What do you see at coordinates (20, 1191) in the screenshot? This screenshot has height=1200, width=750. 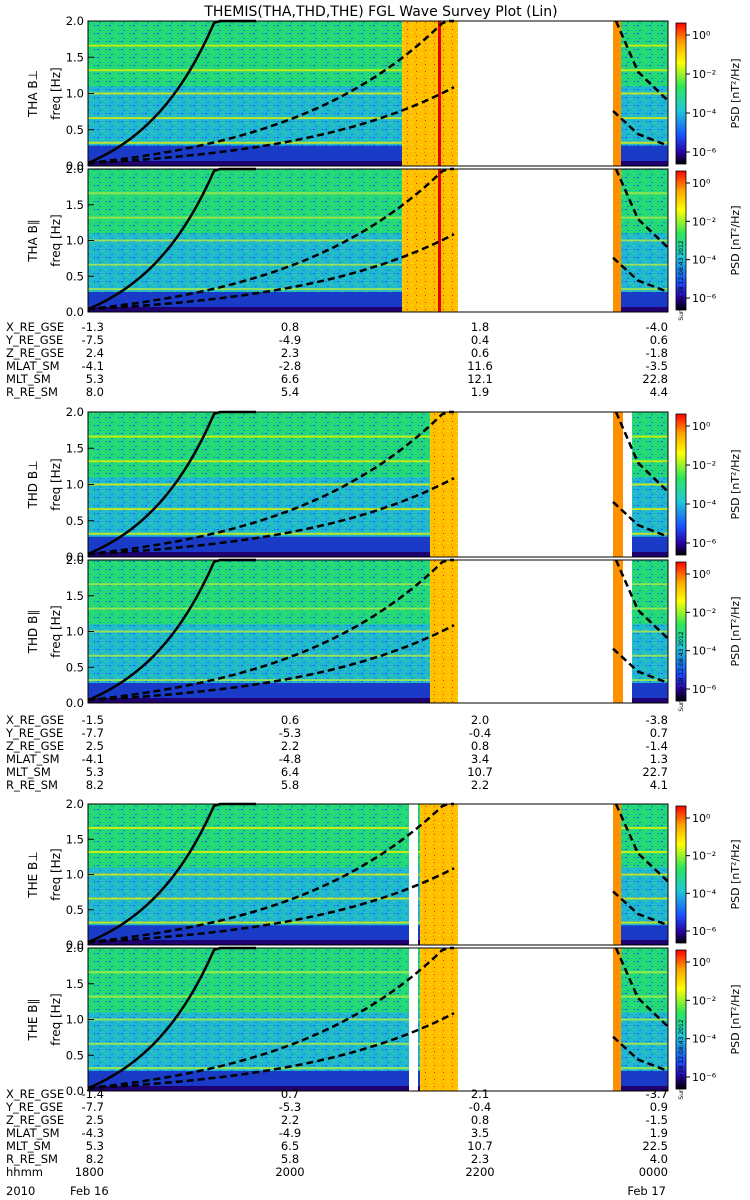 I see `date-year: 2010` at bounding box center [20, 1191].